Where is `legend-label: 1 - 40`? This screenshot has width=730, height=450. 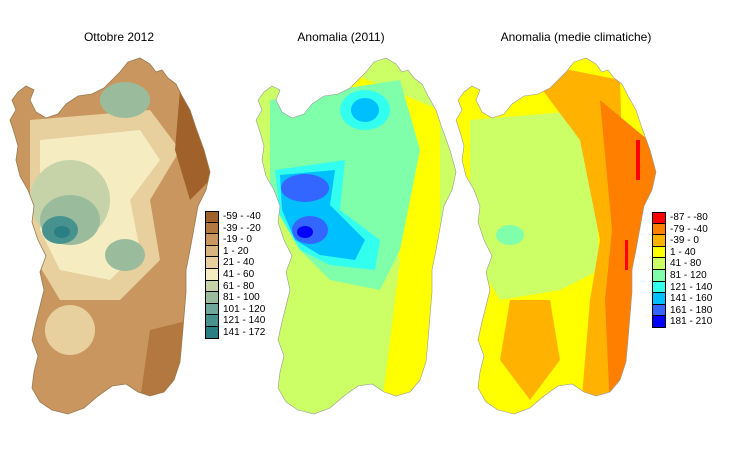 legend-label: 1 - 40 is located at coordinates (683, 252).